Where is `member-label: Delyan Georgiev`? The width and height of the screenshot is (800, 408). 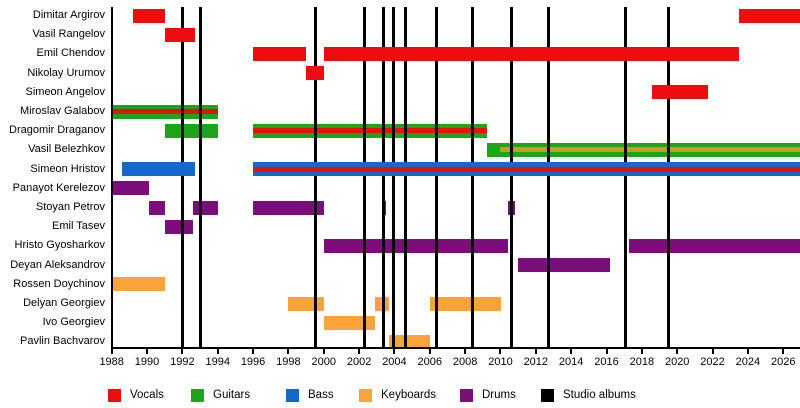 member-label: Delyan Georgiev is located at coordinates (64, 303).